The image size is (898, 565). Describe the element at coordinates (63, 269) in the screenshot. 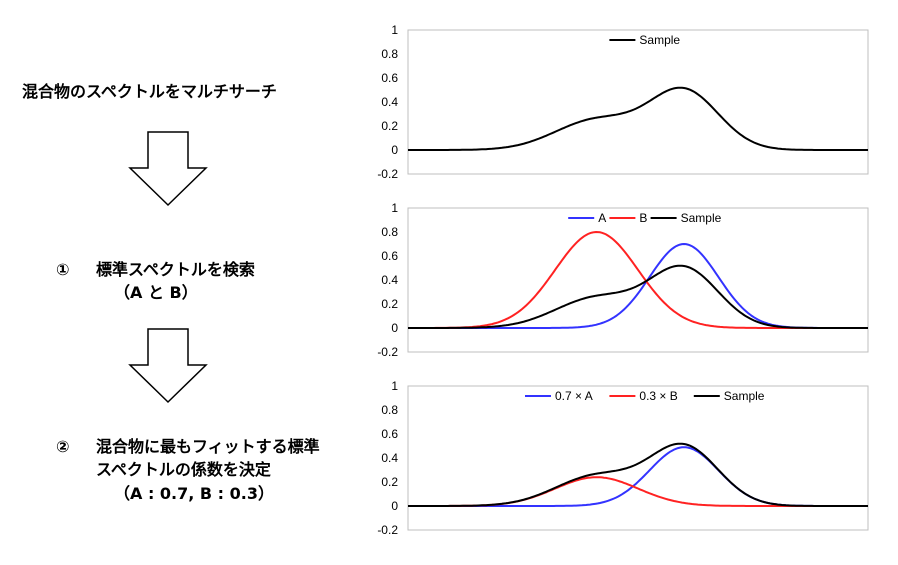

I see `step1-number: ①` at that location.